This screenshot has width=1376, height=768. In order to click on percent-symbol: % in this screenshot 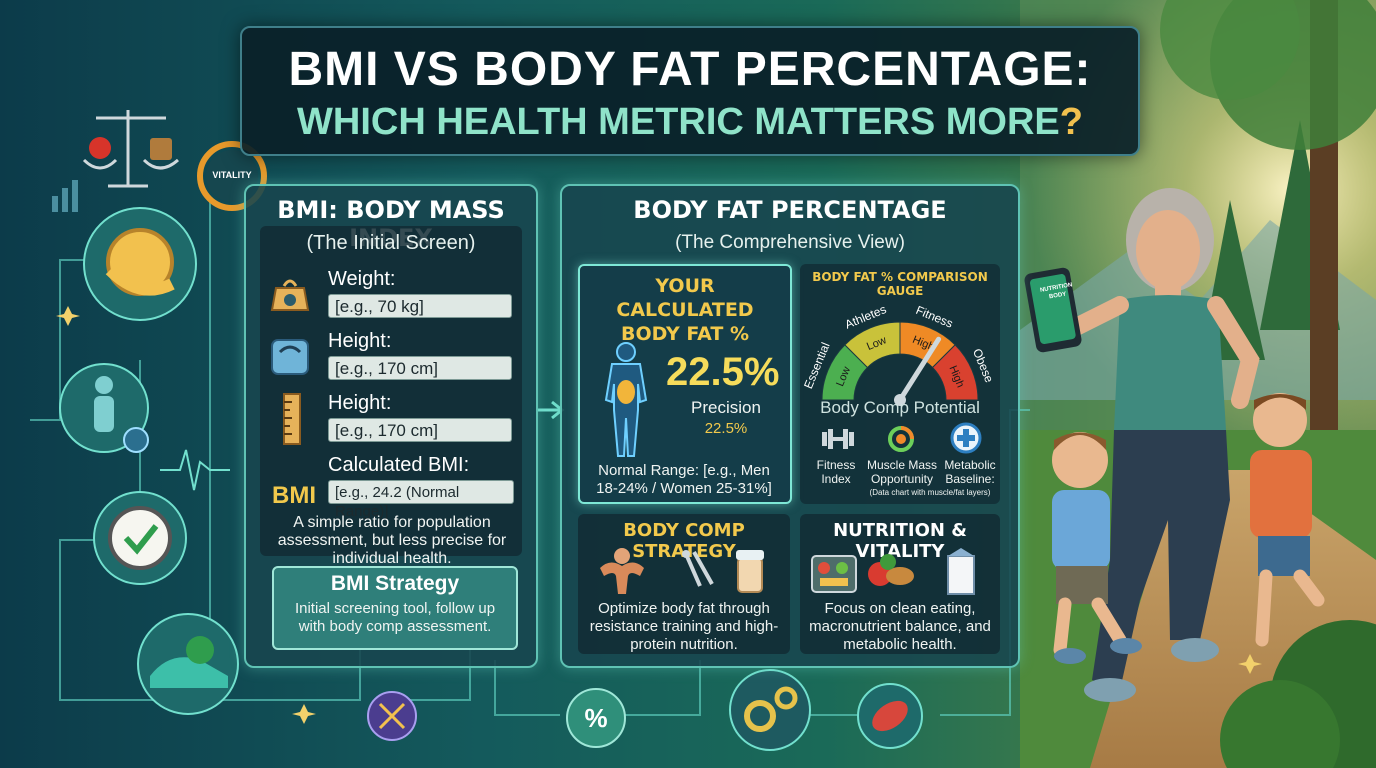, I will do `click(596, 717)`.